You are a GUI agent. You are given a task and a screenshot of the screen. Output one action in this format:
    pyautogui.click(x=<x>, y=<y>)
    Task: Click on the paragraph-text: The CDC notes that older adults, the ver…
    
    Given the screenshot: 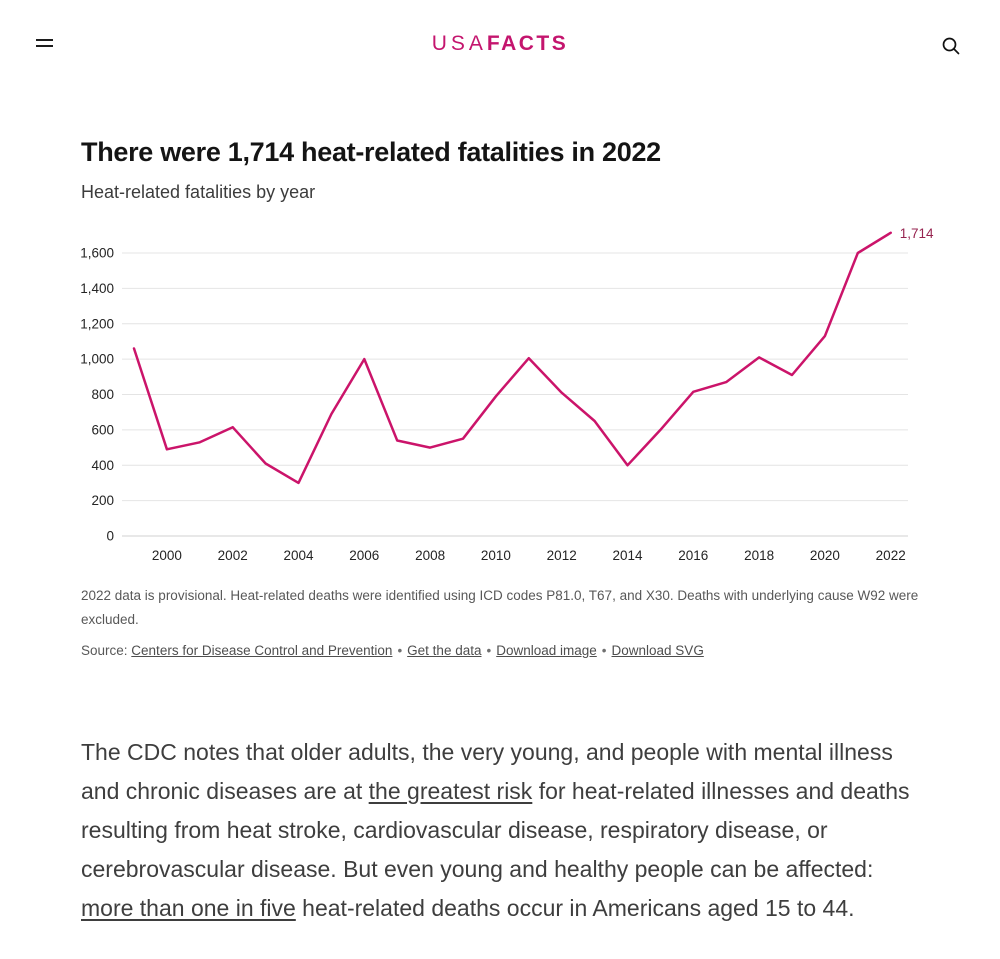 What is the action you would take?
    pyautogui.click(x=487, y=771)
    